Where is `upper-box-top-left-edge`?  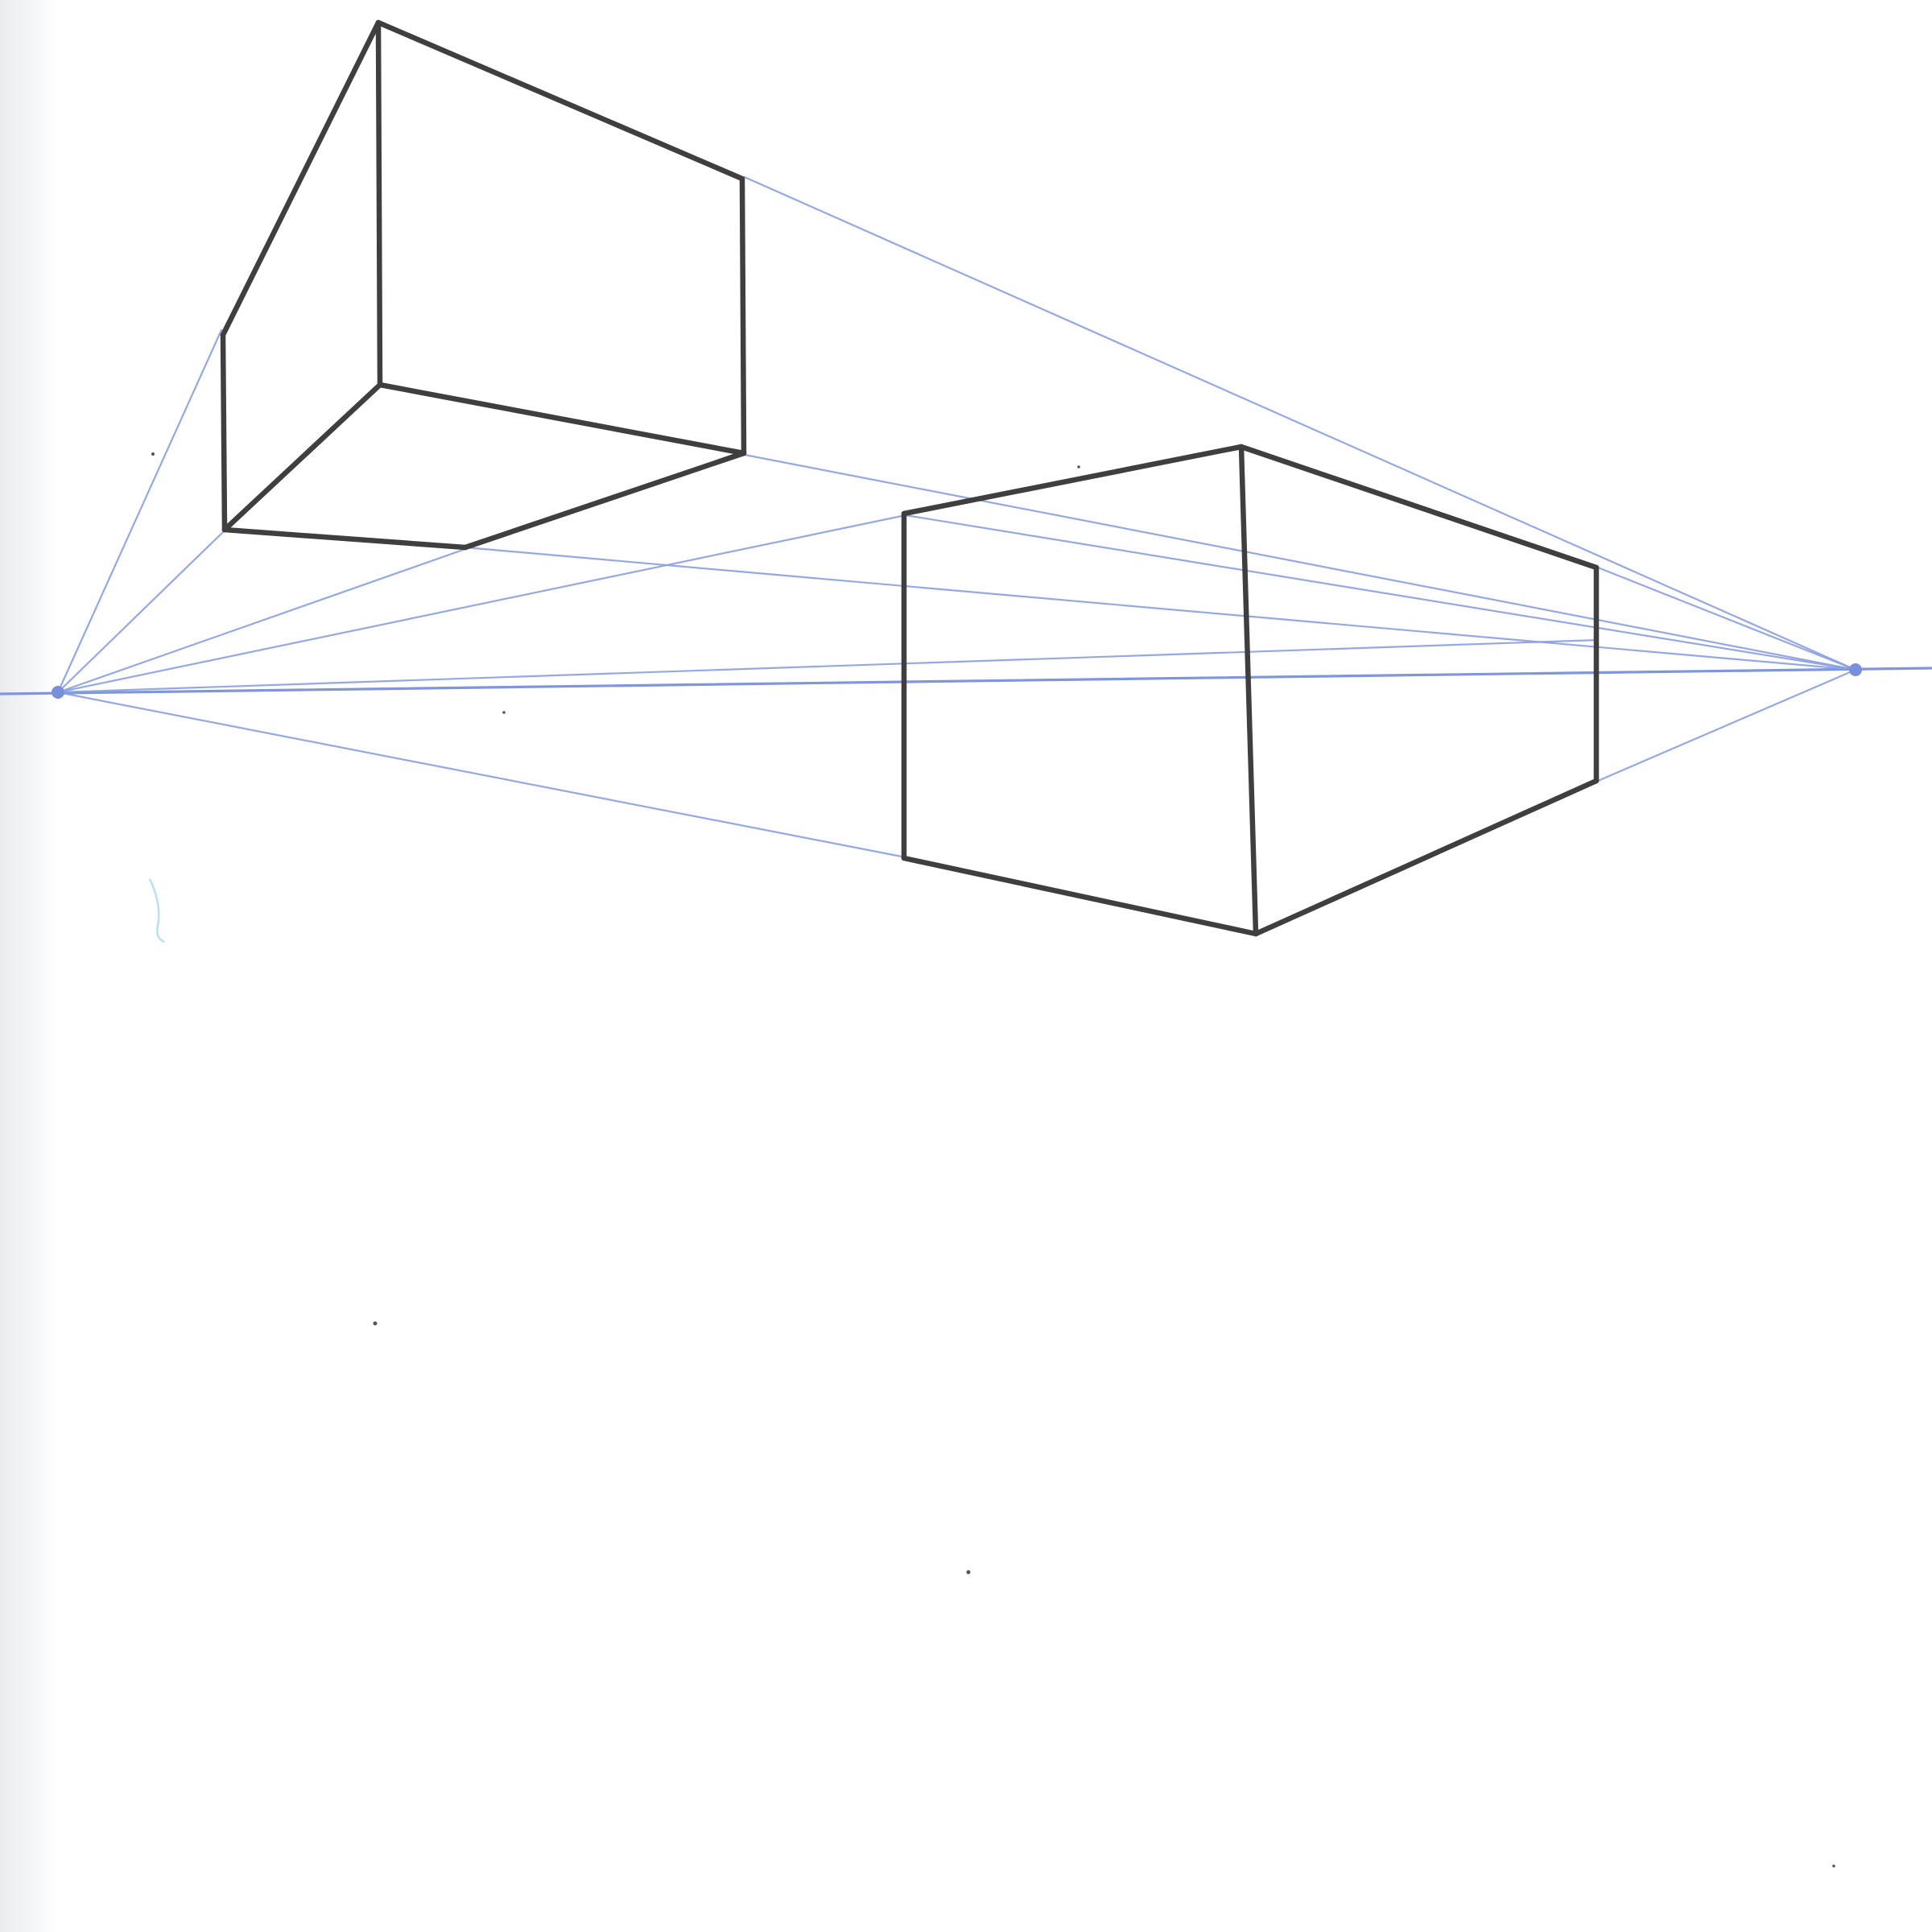 upper-box-top-left-edge is located at coordinates (301, 178).